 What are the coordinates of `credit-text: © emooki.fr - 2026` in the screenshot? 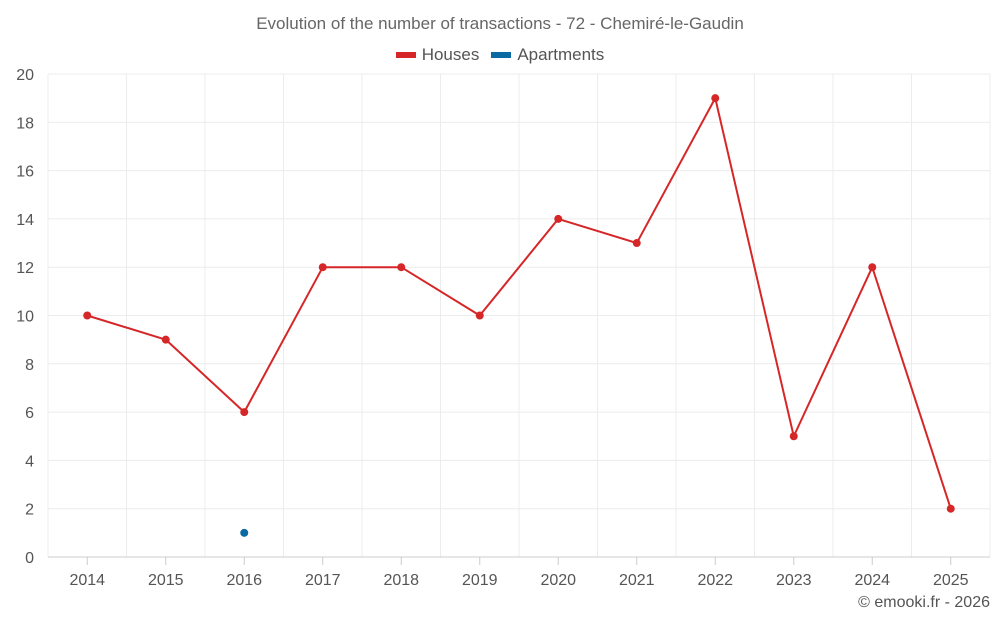 It's located at (924, 602).